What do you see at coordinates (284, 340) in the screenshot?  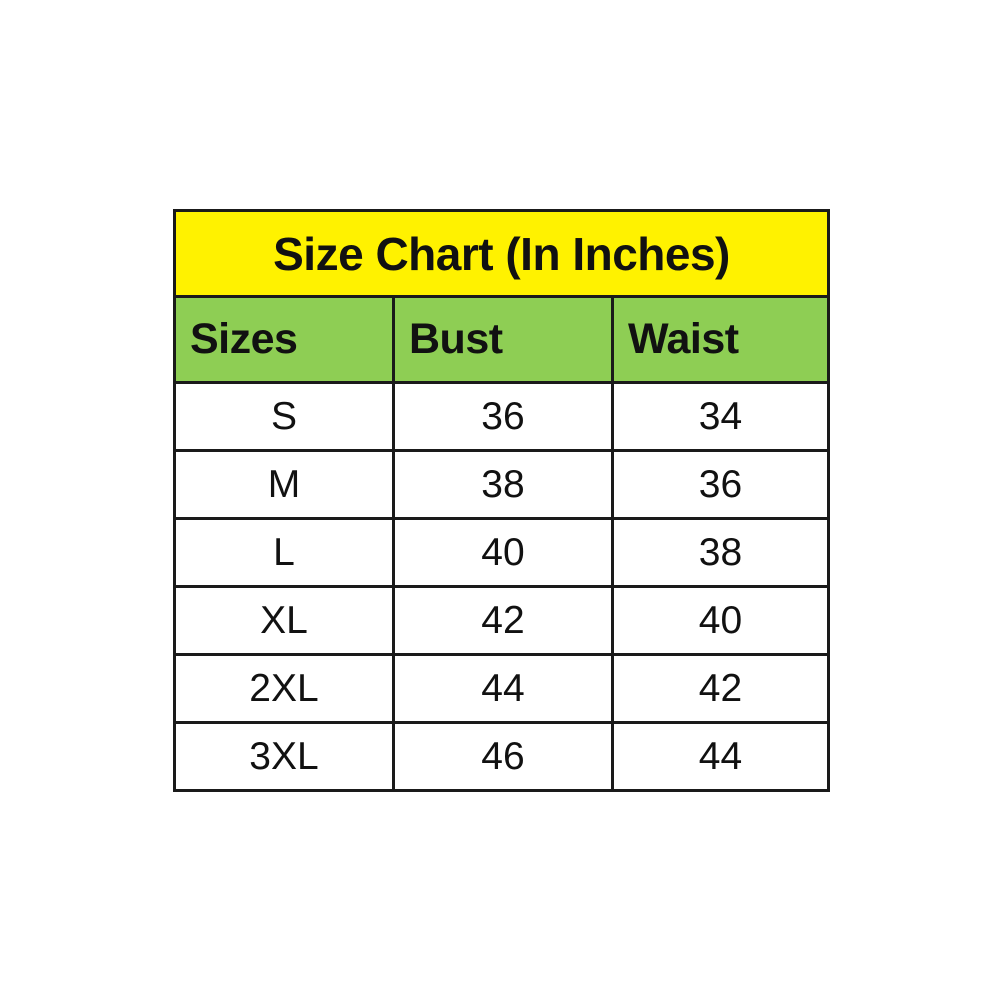 I see `column-header-sizes: Sizes` at bounding box center [284, 340].